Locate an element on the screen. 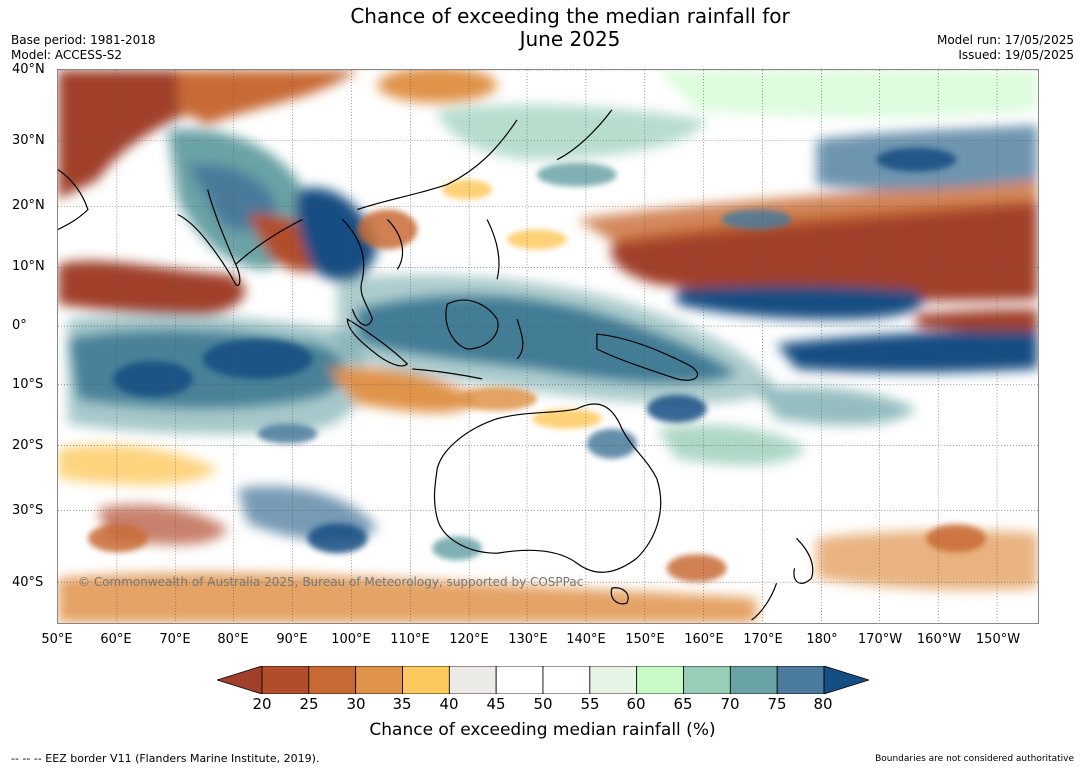 This screenshot has width=1085, height=770. colorbar-tick-40: 40 is located at coordinates (449, 704).